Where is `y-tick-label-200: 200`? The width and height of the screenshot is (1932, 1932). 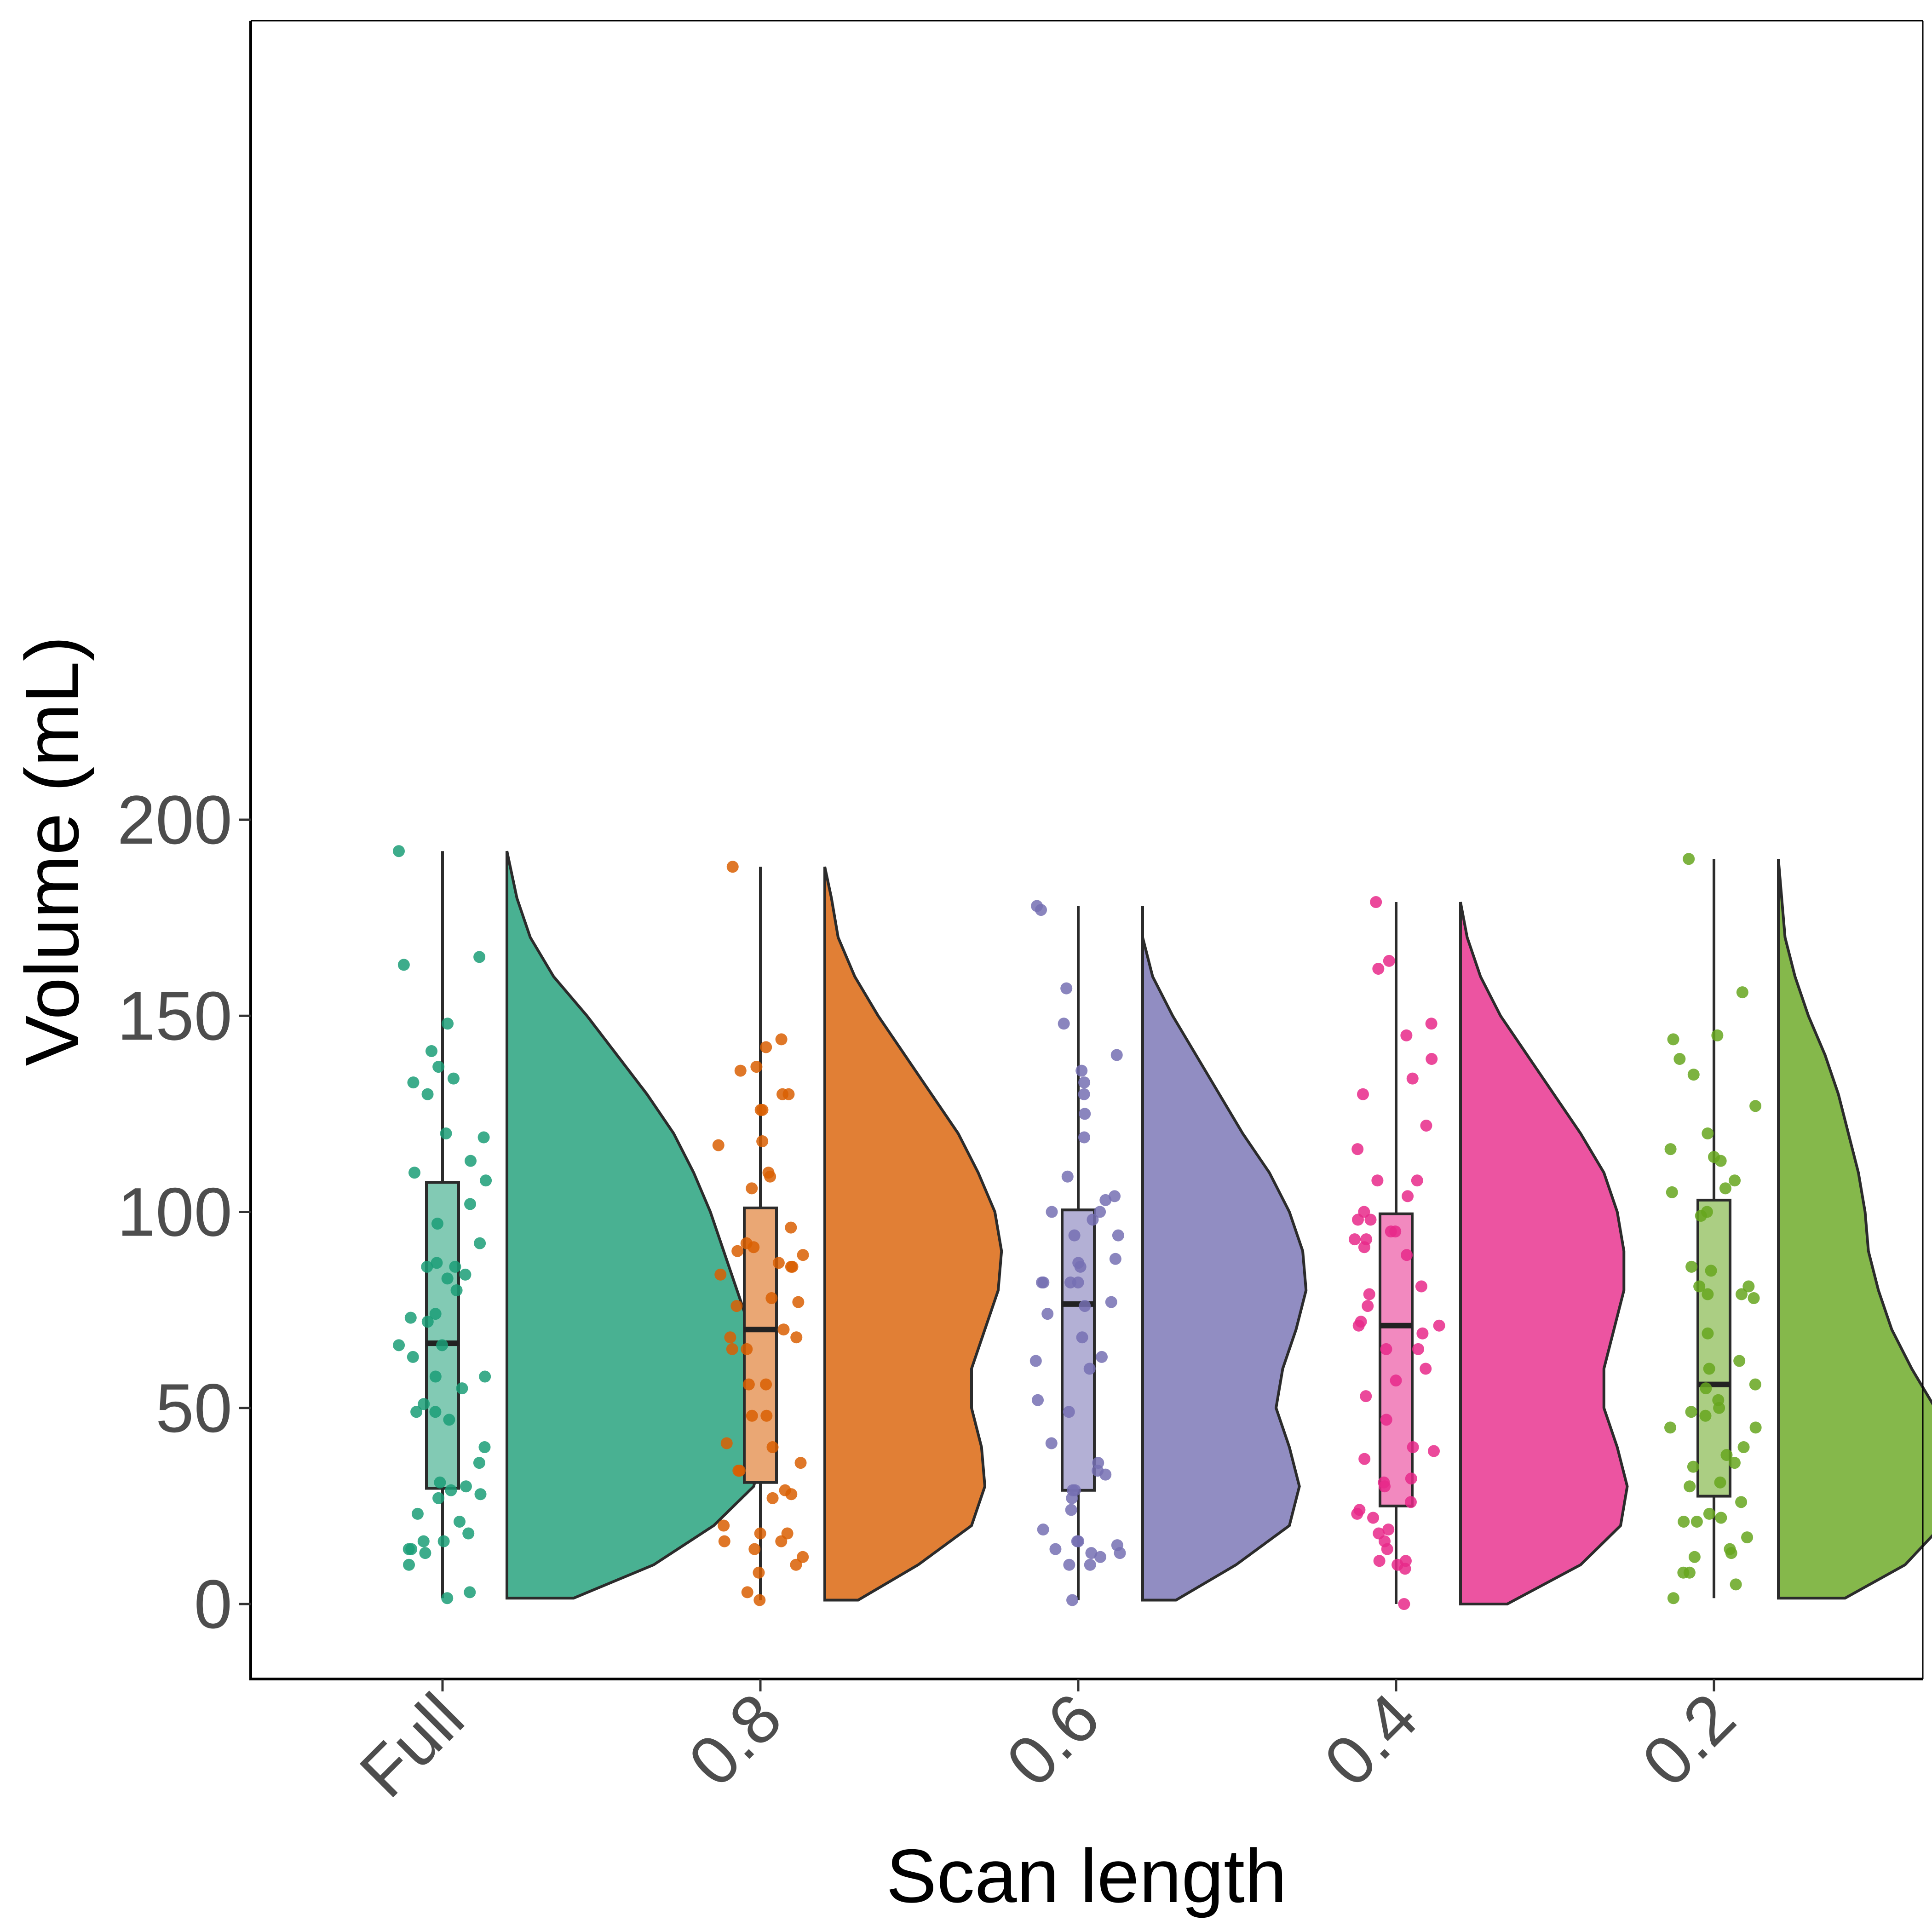
y-tick-label-200: 200 is located at coordinates (174, 819).